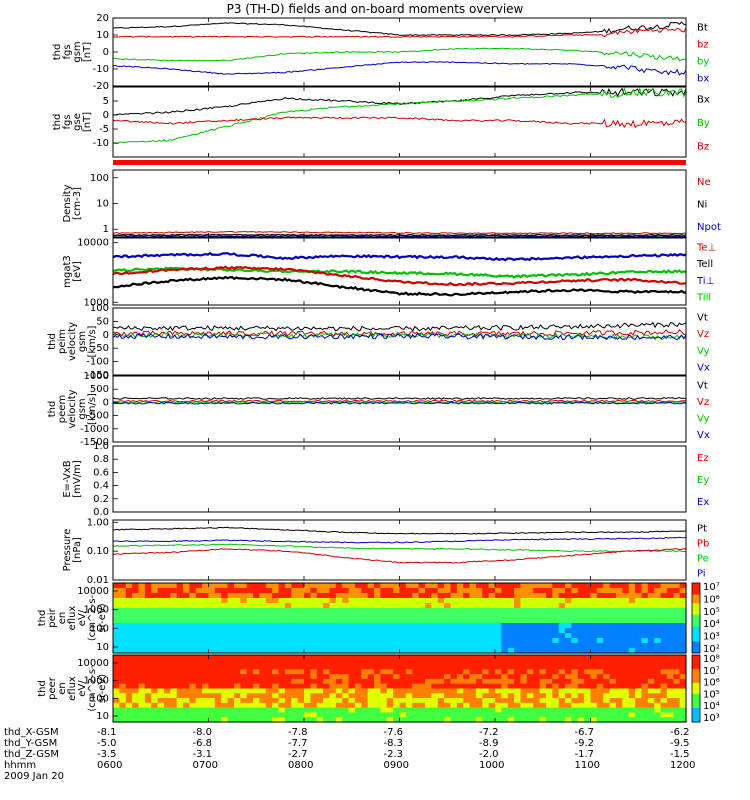 The image size is (750, 800). What do you see at coordinates (399, 556) in the screenshot?
I see `series-Pb-line` at bounding box center [399, 556].